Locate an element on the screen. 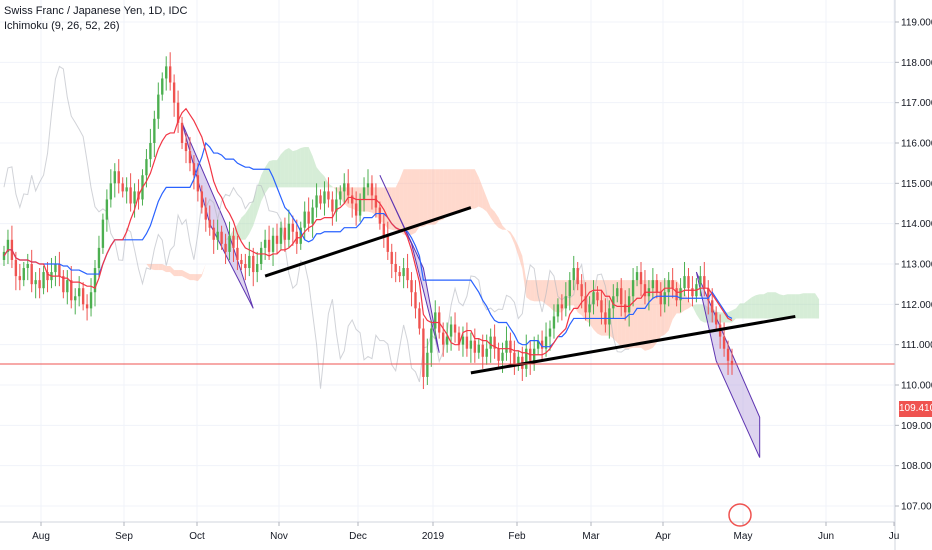 This screenshot has width=932, height=550. time-tick-label: Aug is located at coordinates (41, 536).